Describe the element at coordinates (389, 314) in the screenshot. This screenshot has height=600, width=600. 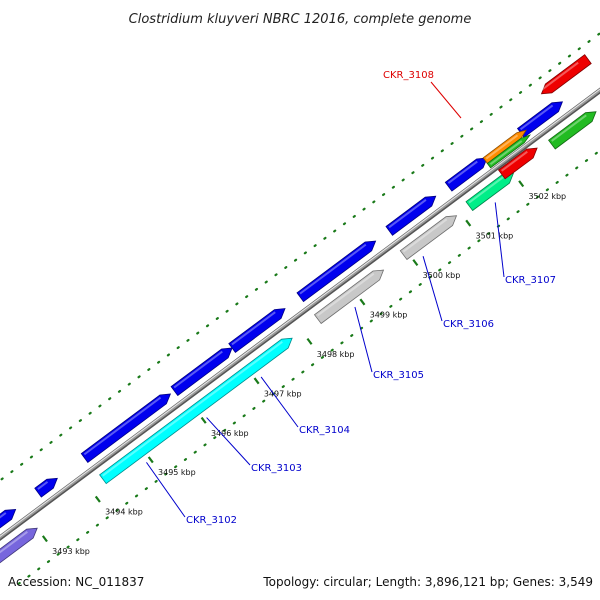
I see `tick-label: 3499 kbp` at that location.